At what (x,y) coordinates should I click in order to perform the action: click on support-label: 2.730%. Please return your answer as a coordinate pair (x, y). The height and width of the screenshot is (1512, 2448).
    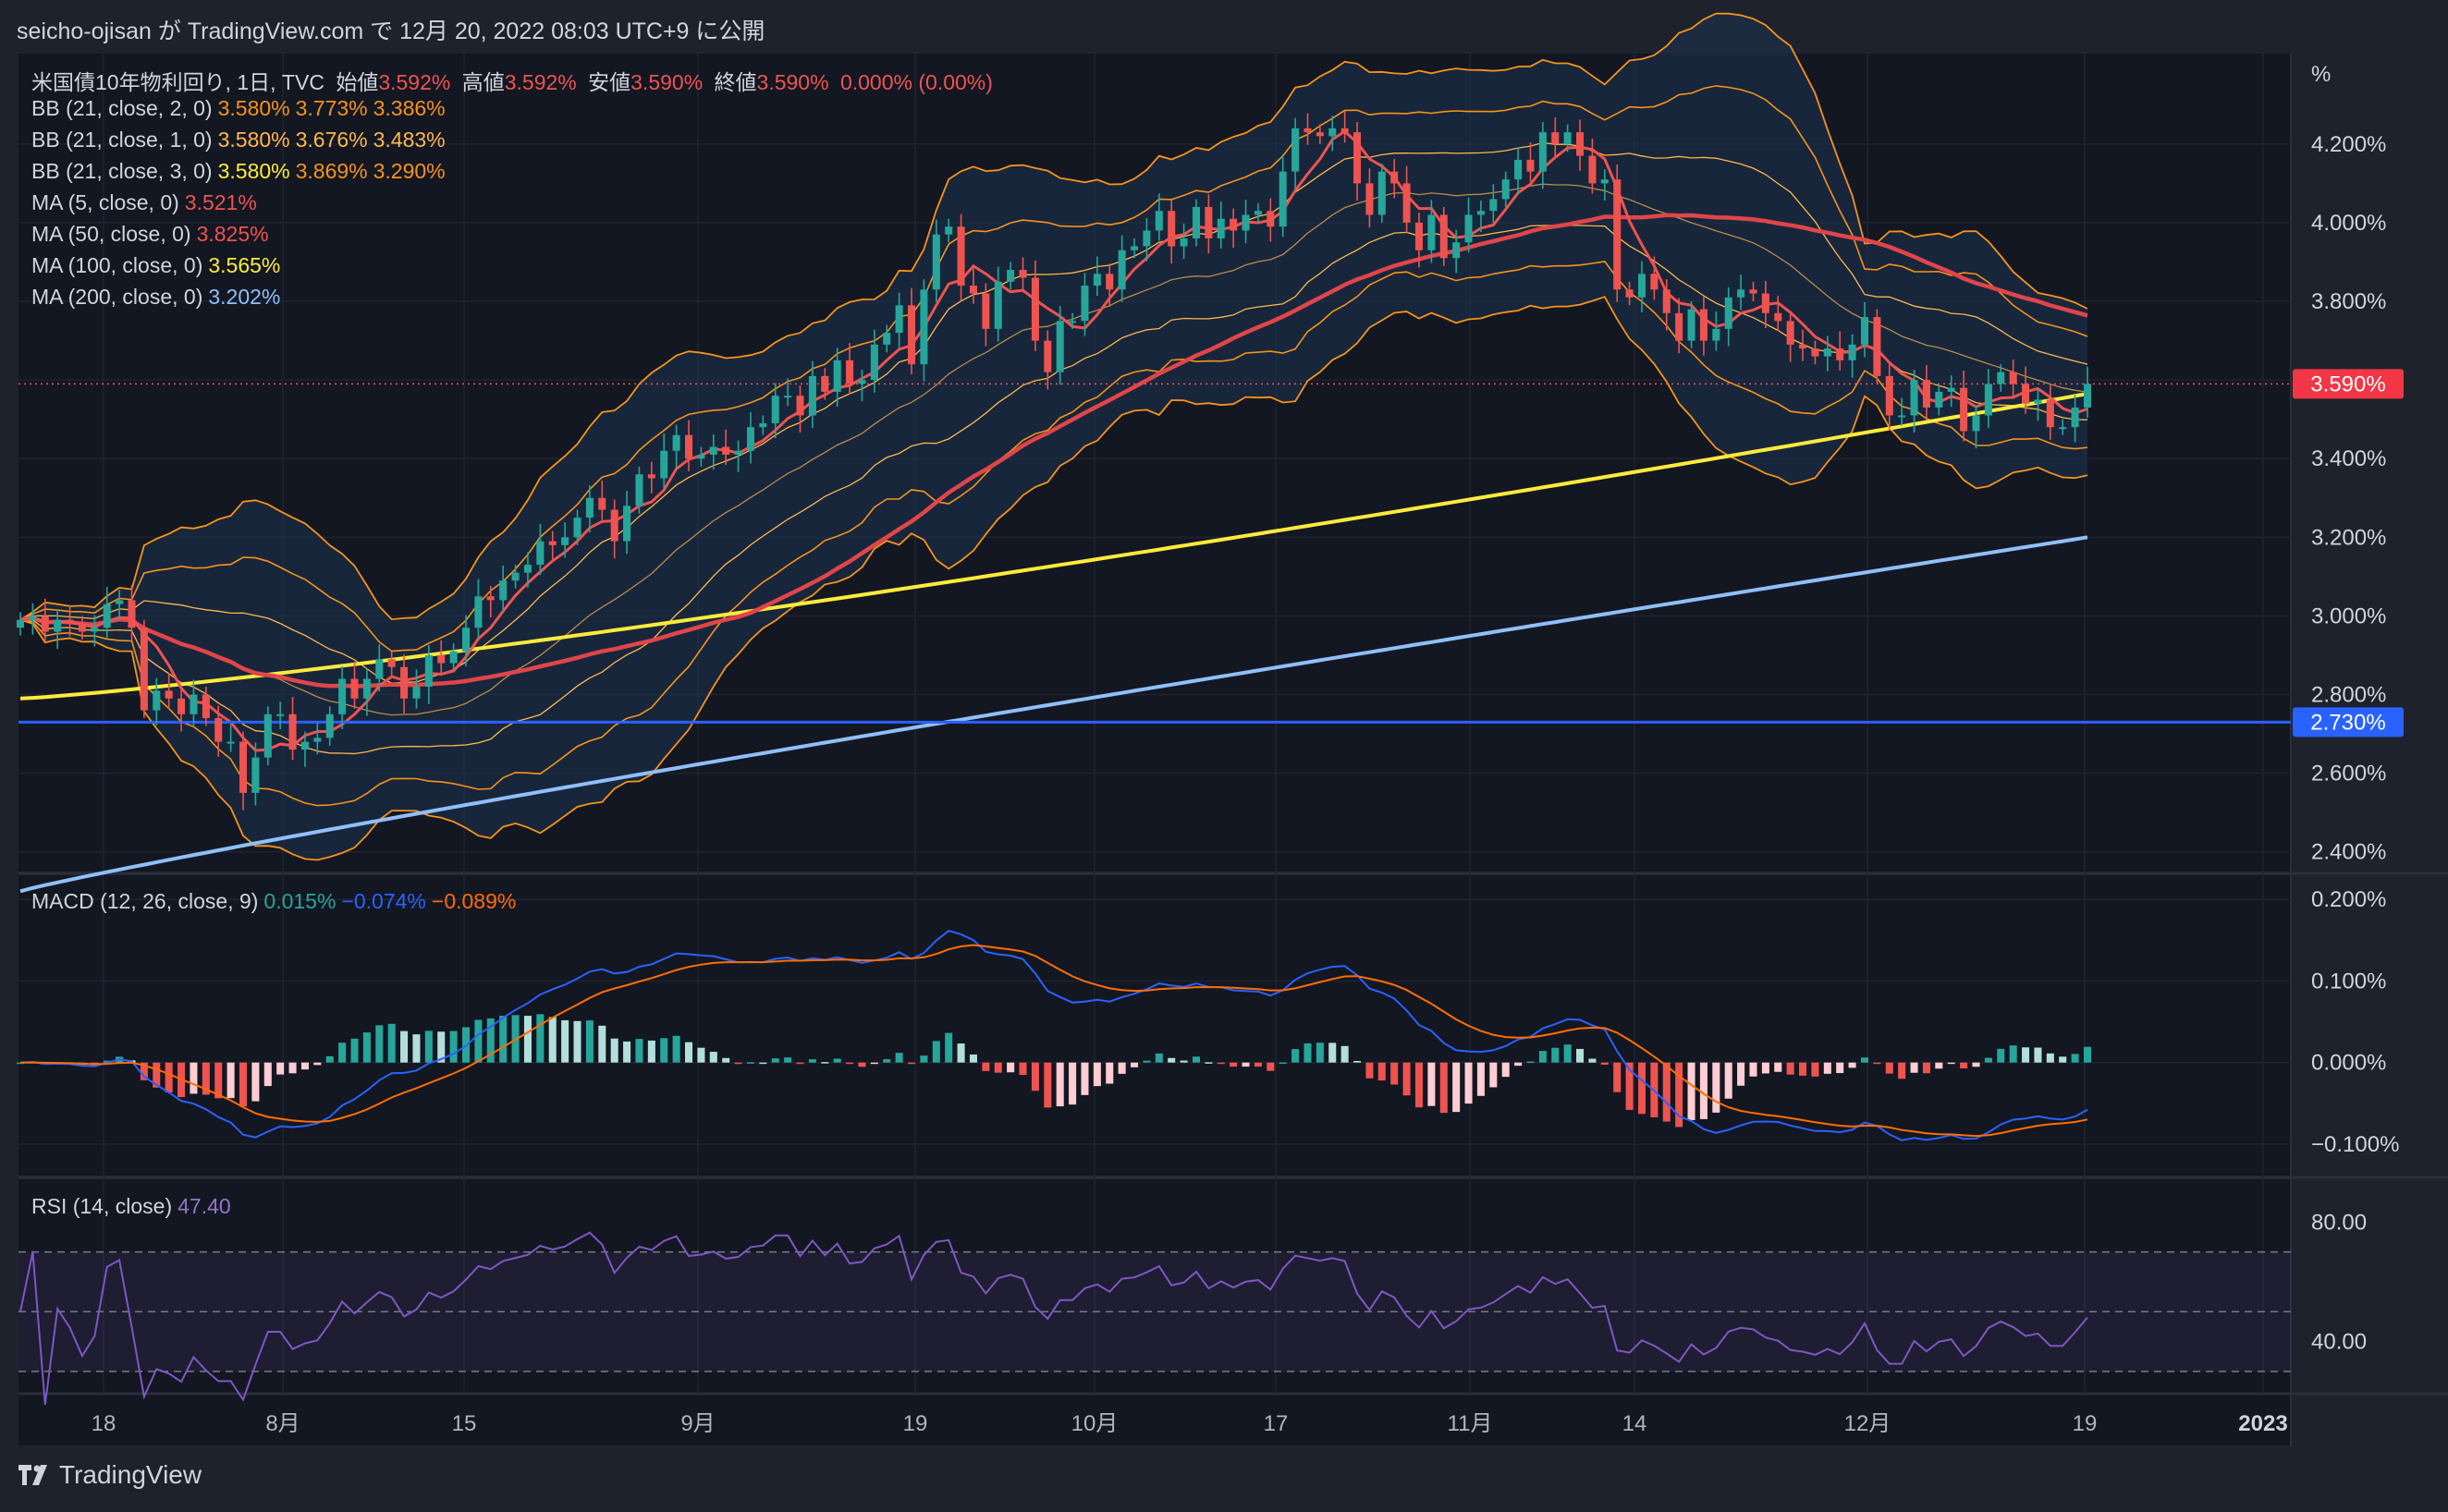
    Looking at the image, I should click on (2347, 723).